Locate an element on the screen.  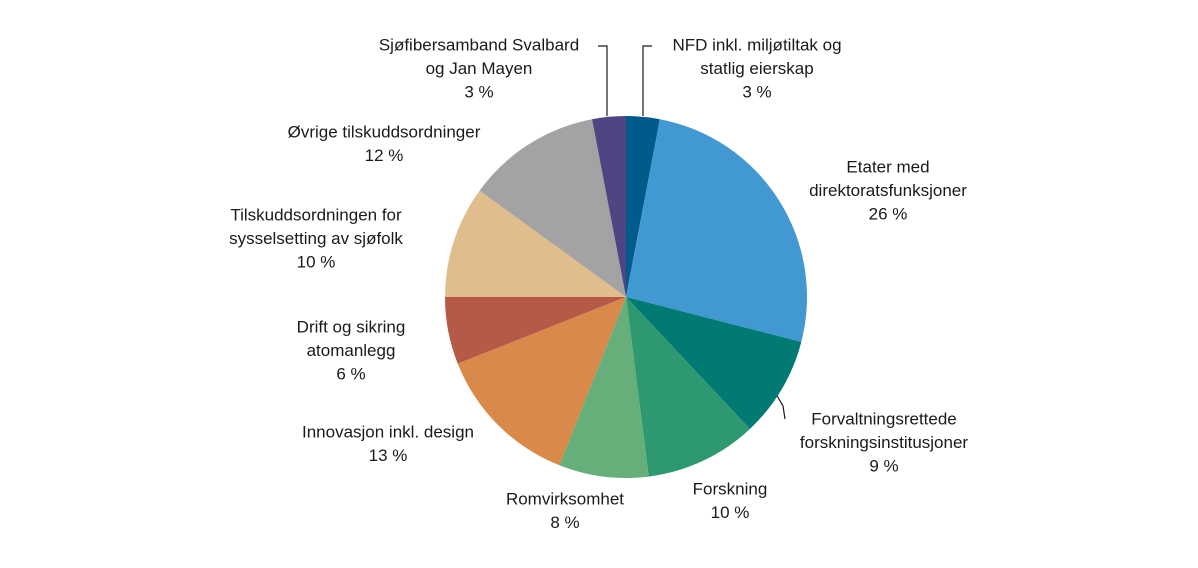
value-label: 8 % is located at coordinates (564, 522).